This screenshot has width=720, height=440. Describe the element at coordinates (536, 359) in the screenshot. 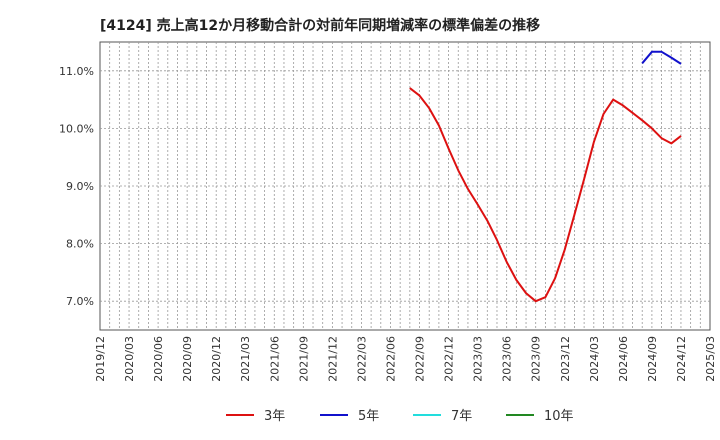

I see `x-tick-label: 2023/09` at that location.